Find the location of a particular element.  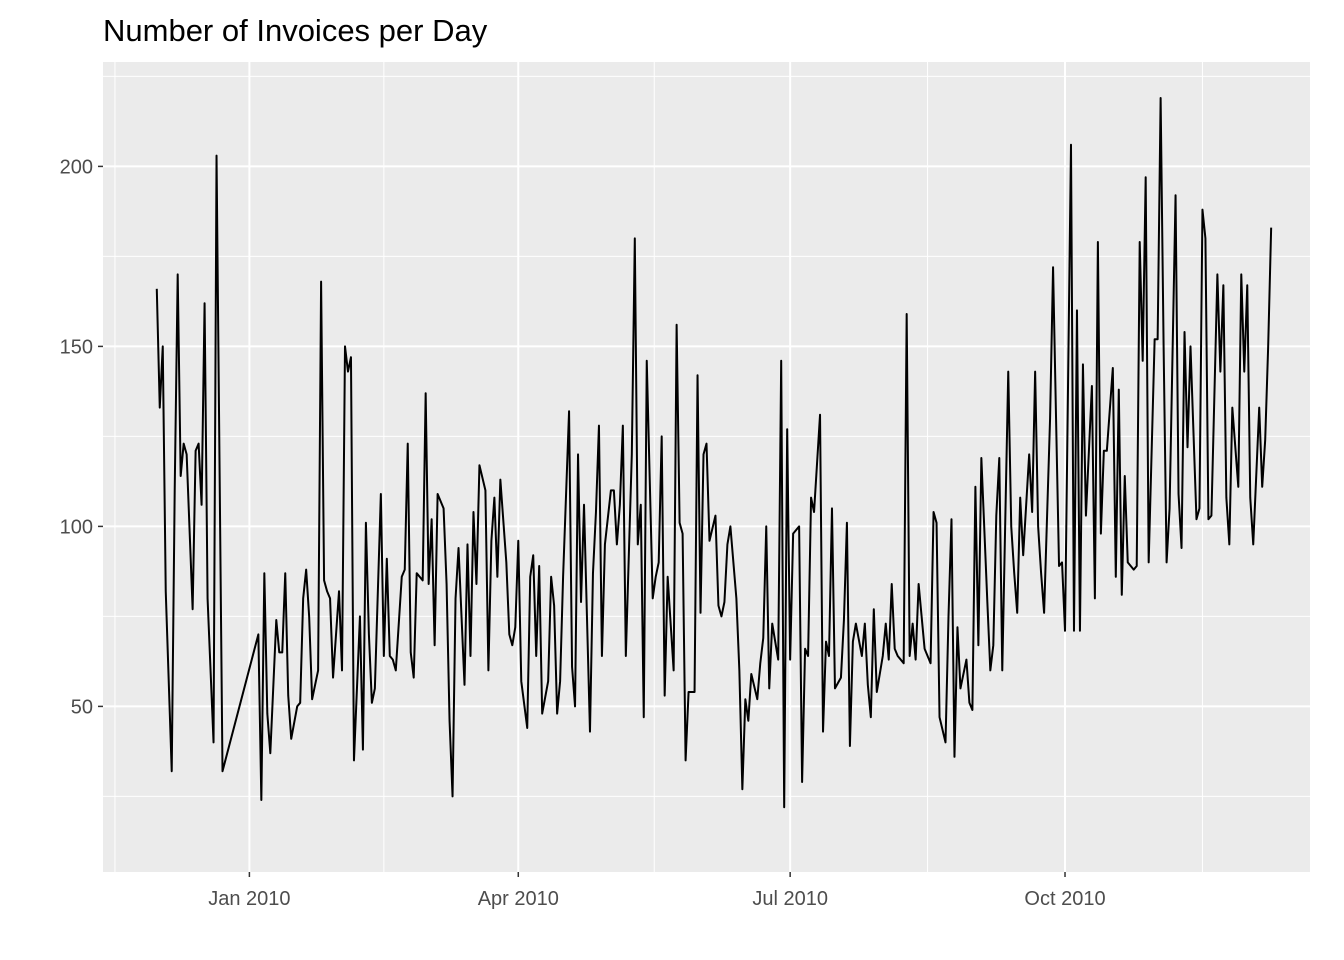

y-tick-label: 100 is located at coordinates (76, 527).